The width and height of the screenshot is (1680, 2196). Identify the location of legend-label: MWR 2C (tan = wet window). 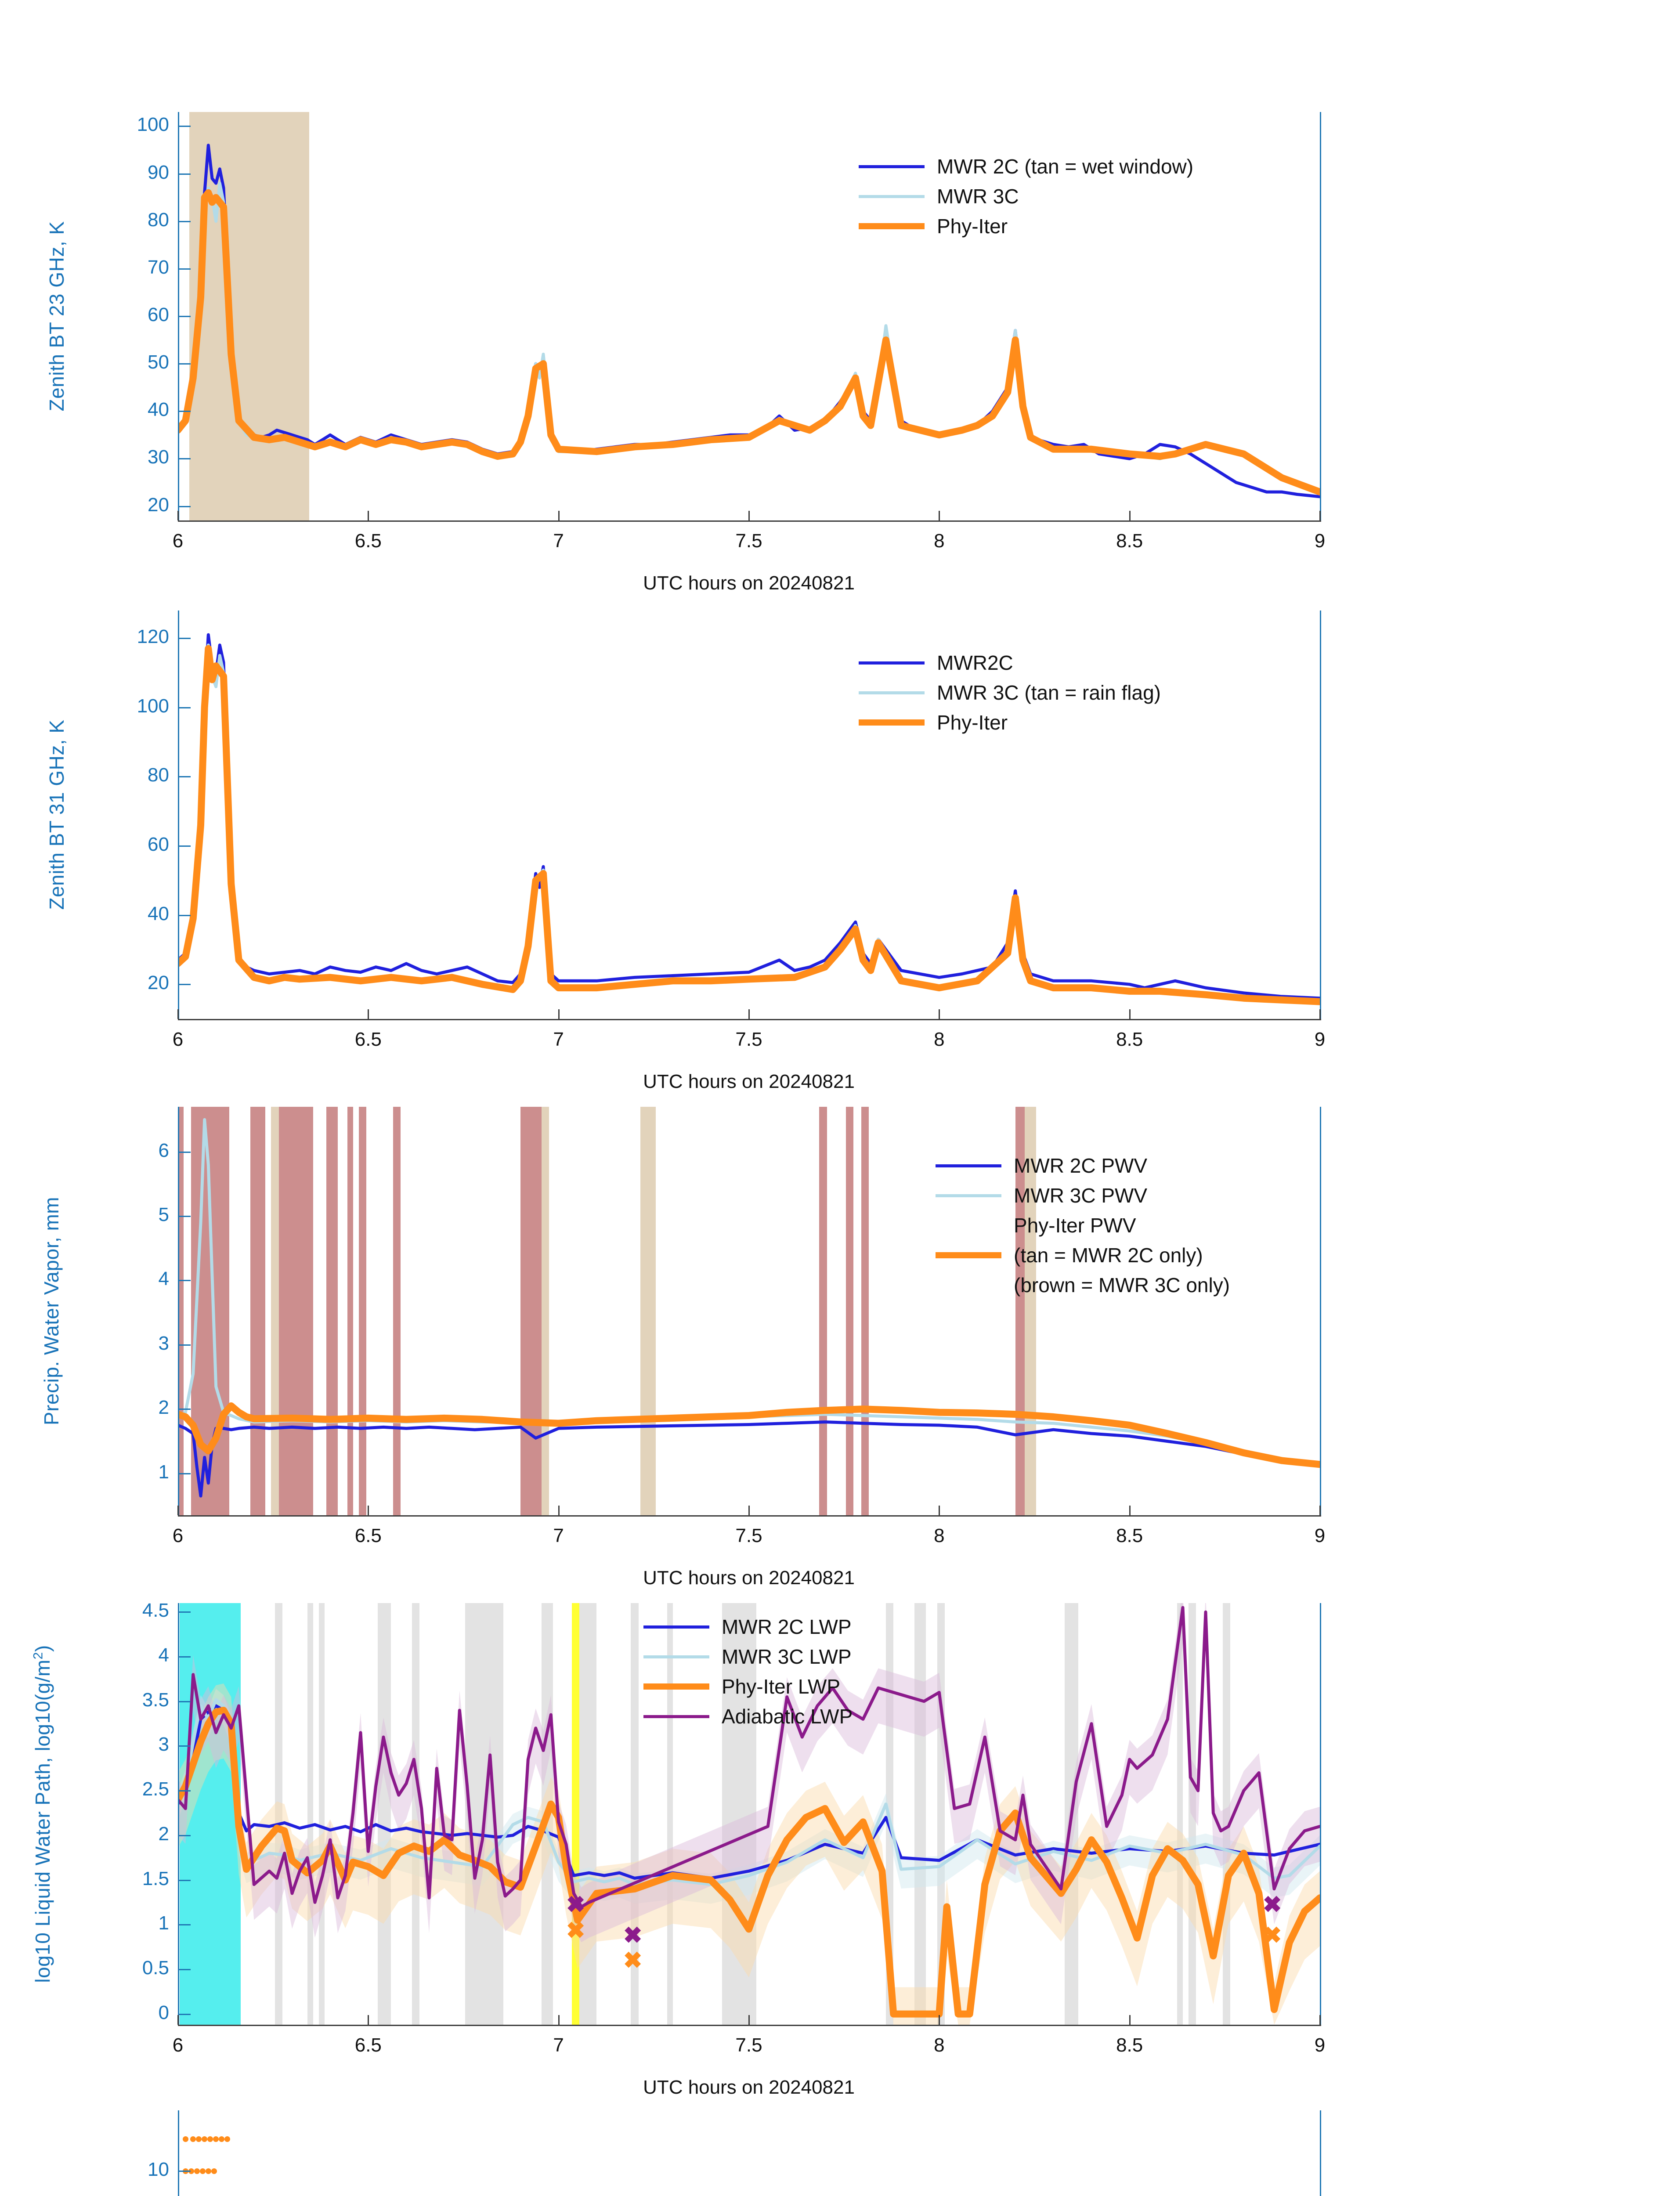
(1066, 166).